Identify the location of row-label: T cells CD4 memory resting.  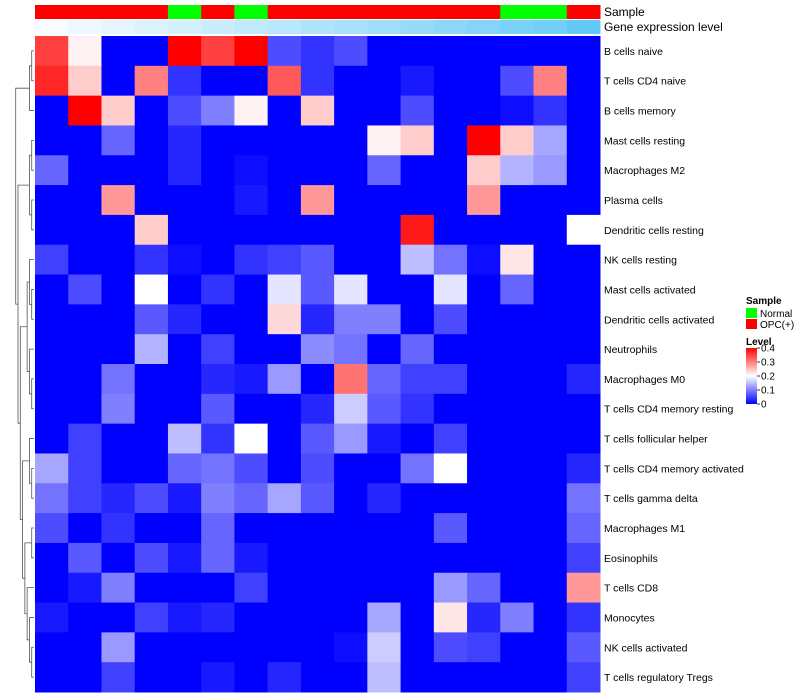
(668, 410).